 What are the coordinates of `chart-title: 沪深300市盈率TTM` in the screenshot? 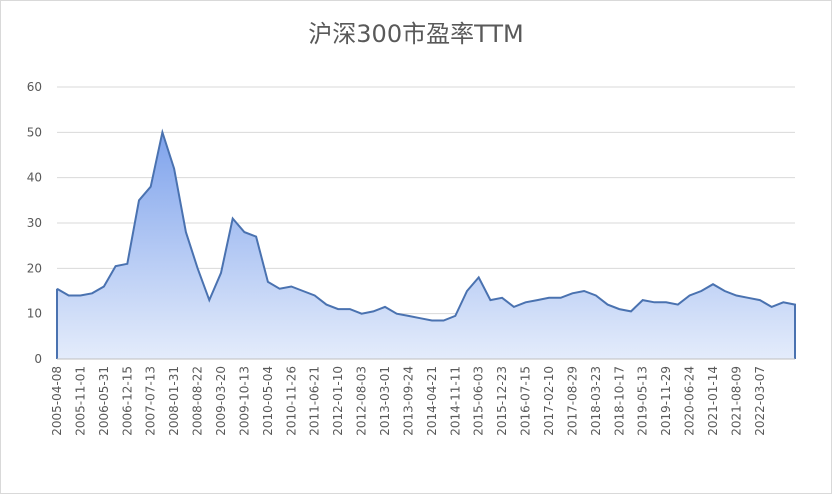 It's located at (415, 34).